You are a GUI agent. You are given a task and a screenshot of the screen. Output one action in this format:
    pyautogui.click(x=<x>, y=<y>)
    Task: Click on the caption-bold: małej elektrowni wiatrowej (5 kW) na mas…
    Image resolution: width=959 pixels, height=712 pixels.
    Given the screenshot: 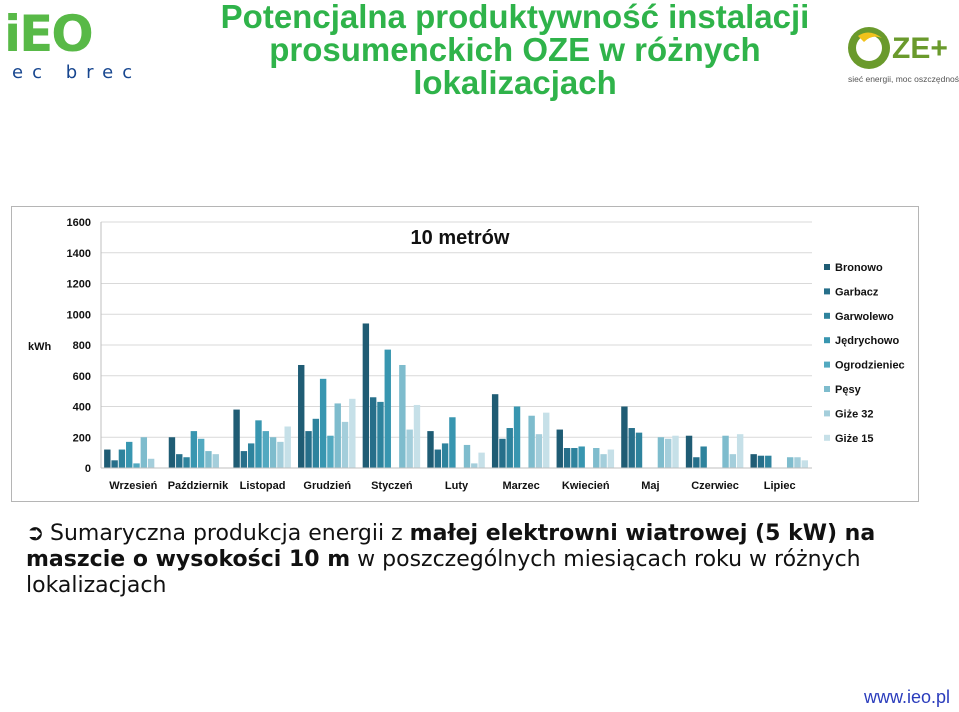 What is the action you would take?
    pyautogui.click(x=451, y=546)
    